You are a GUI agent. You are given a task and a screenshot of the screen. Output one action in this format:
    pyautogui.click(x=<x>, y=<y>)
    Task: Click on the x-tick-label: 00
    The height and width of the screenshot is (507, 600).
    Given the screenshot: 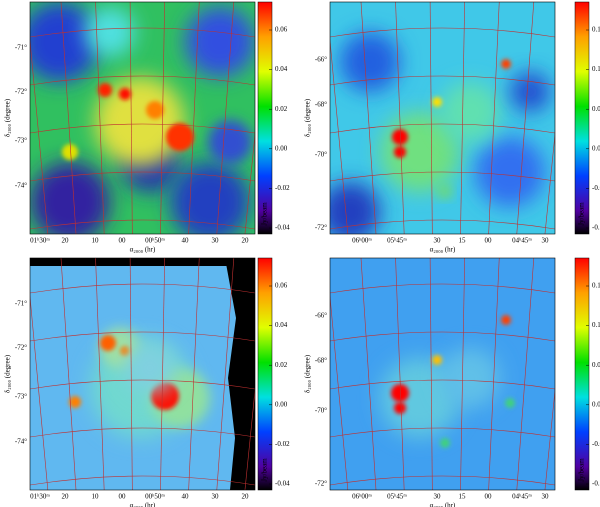 What is the action you would take?
    pyautogui.click(x=489, y=497)
    